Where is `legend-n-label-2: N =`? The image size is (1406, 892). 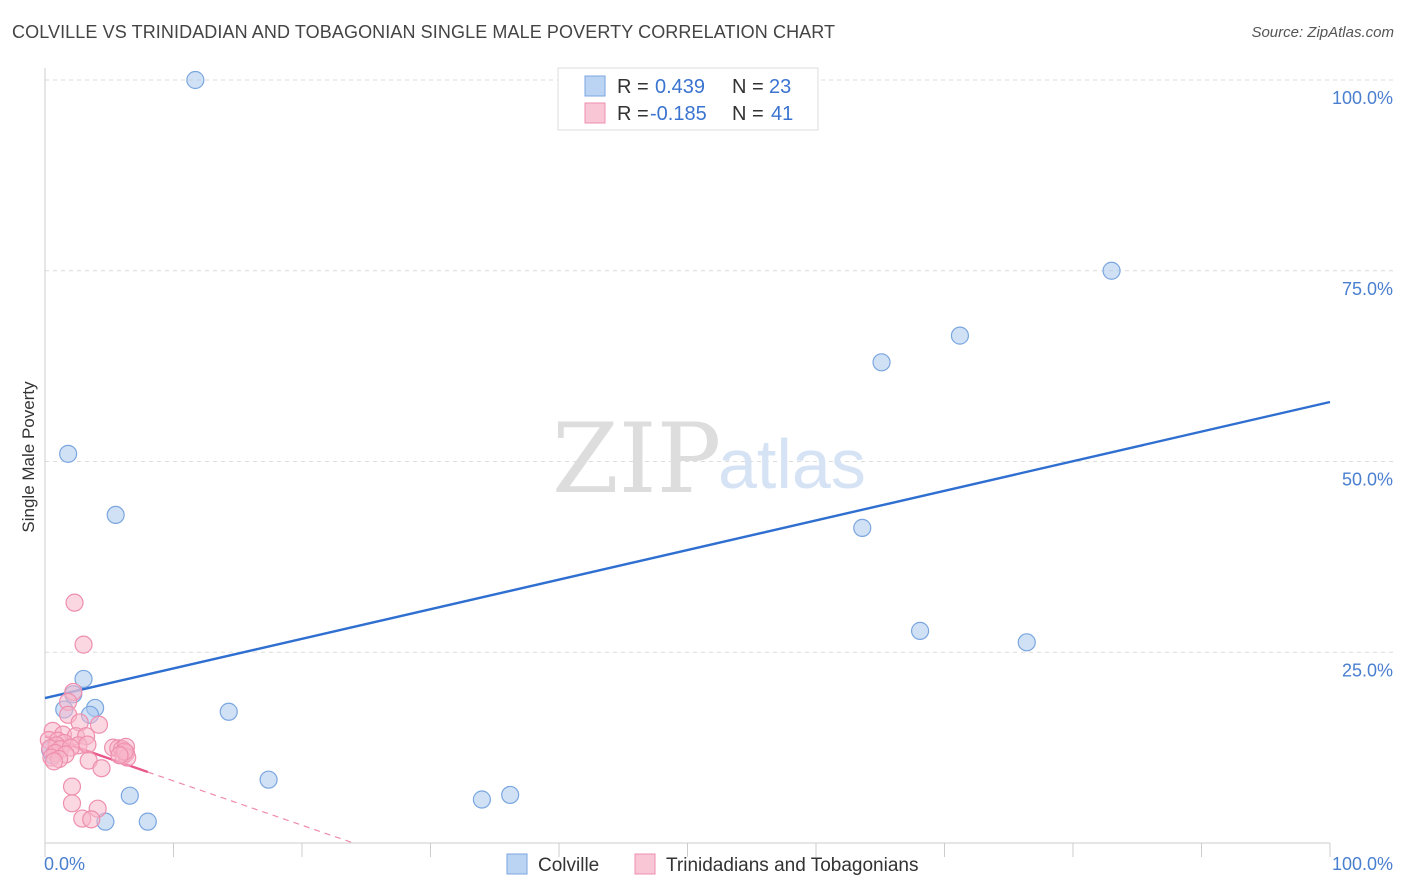
legend-n-label-2: N = is located at coordinates (748, 114).